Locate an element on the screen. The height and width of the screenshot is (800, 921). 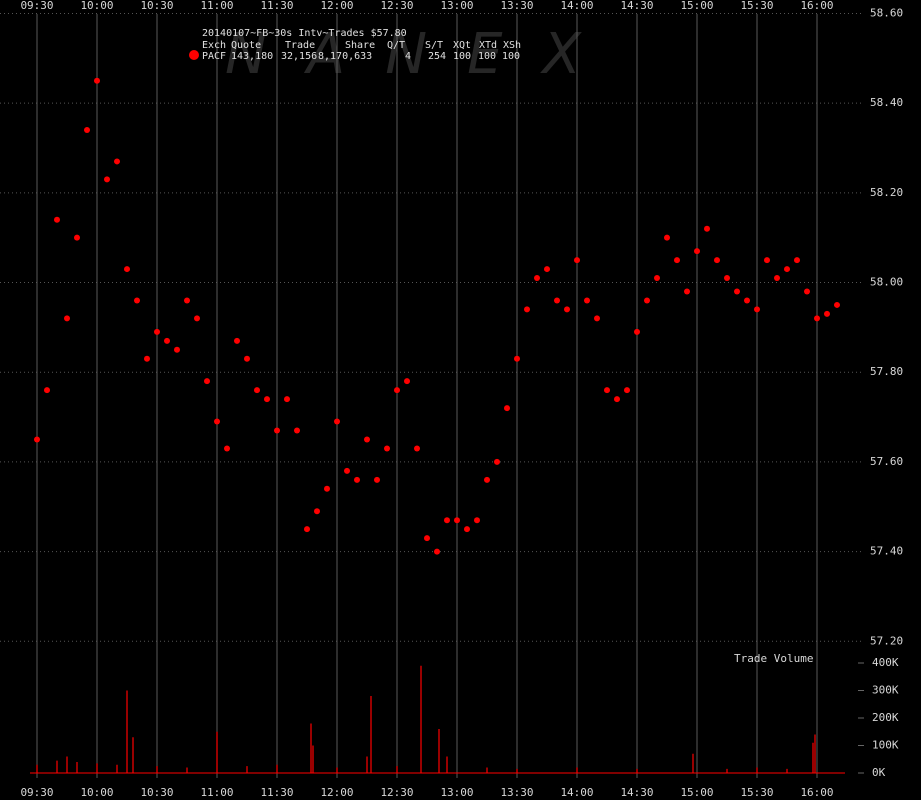
table-cell: 4 is located at coordinates (408, 56).